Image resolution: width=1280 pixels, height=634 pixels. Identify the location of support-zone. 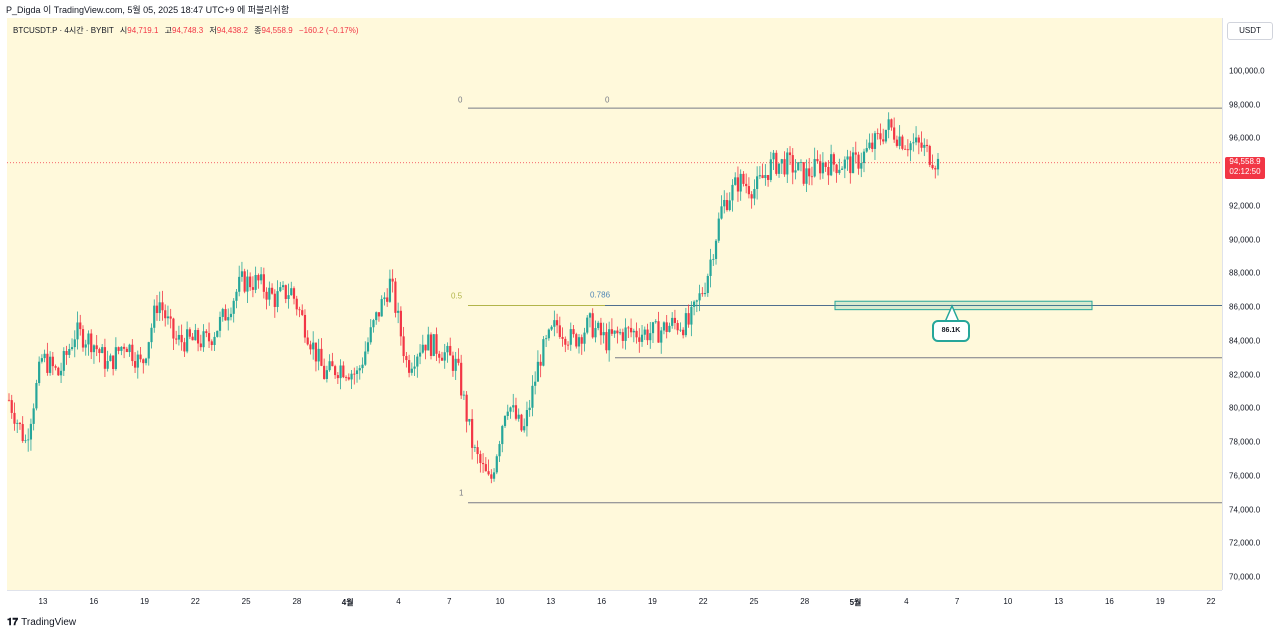
(963, 305).